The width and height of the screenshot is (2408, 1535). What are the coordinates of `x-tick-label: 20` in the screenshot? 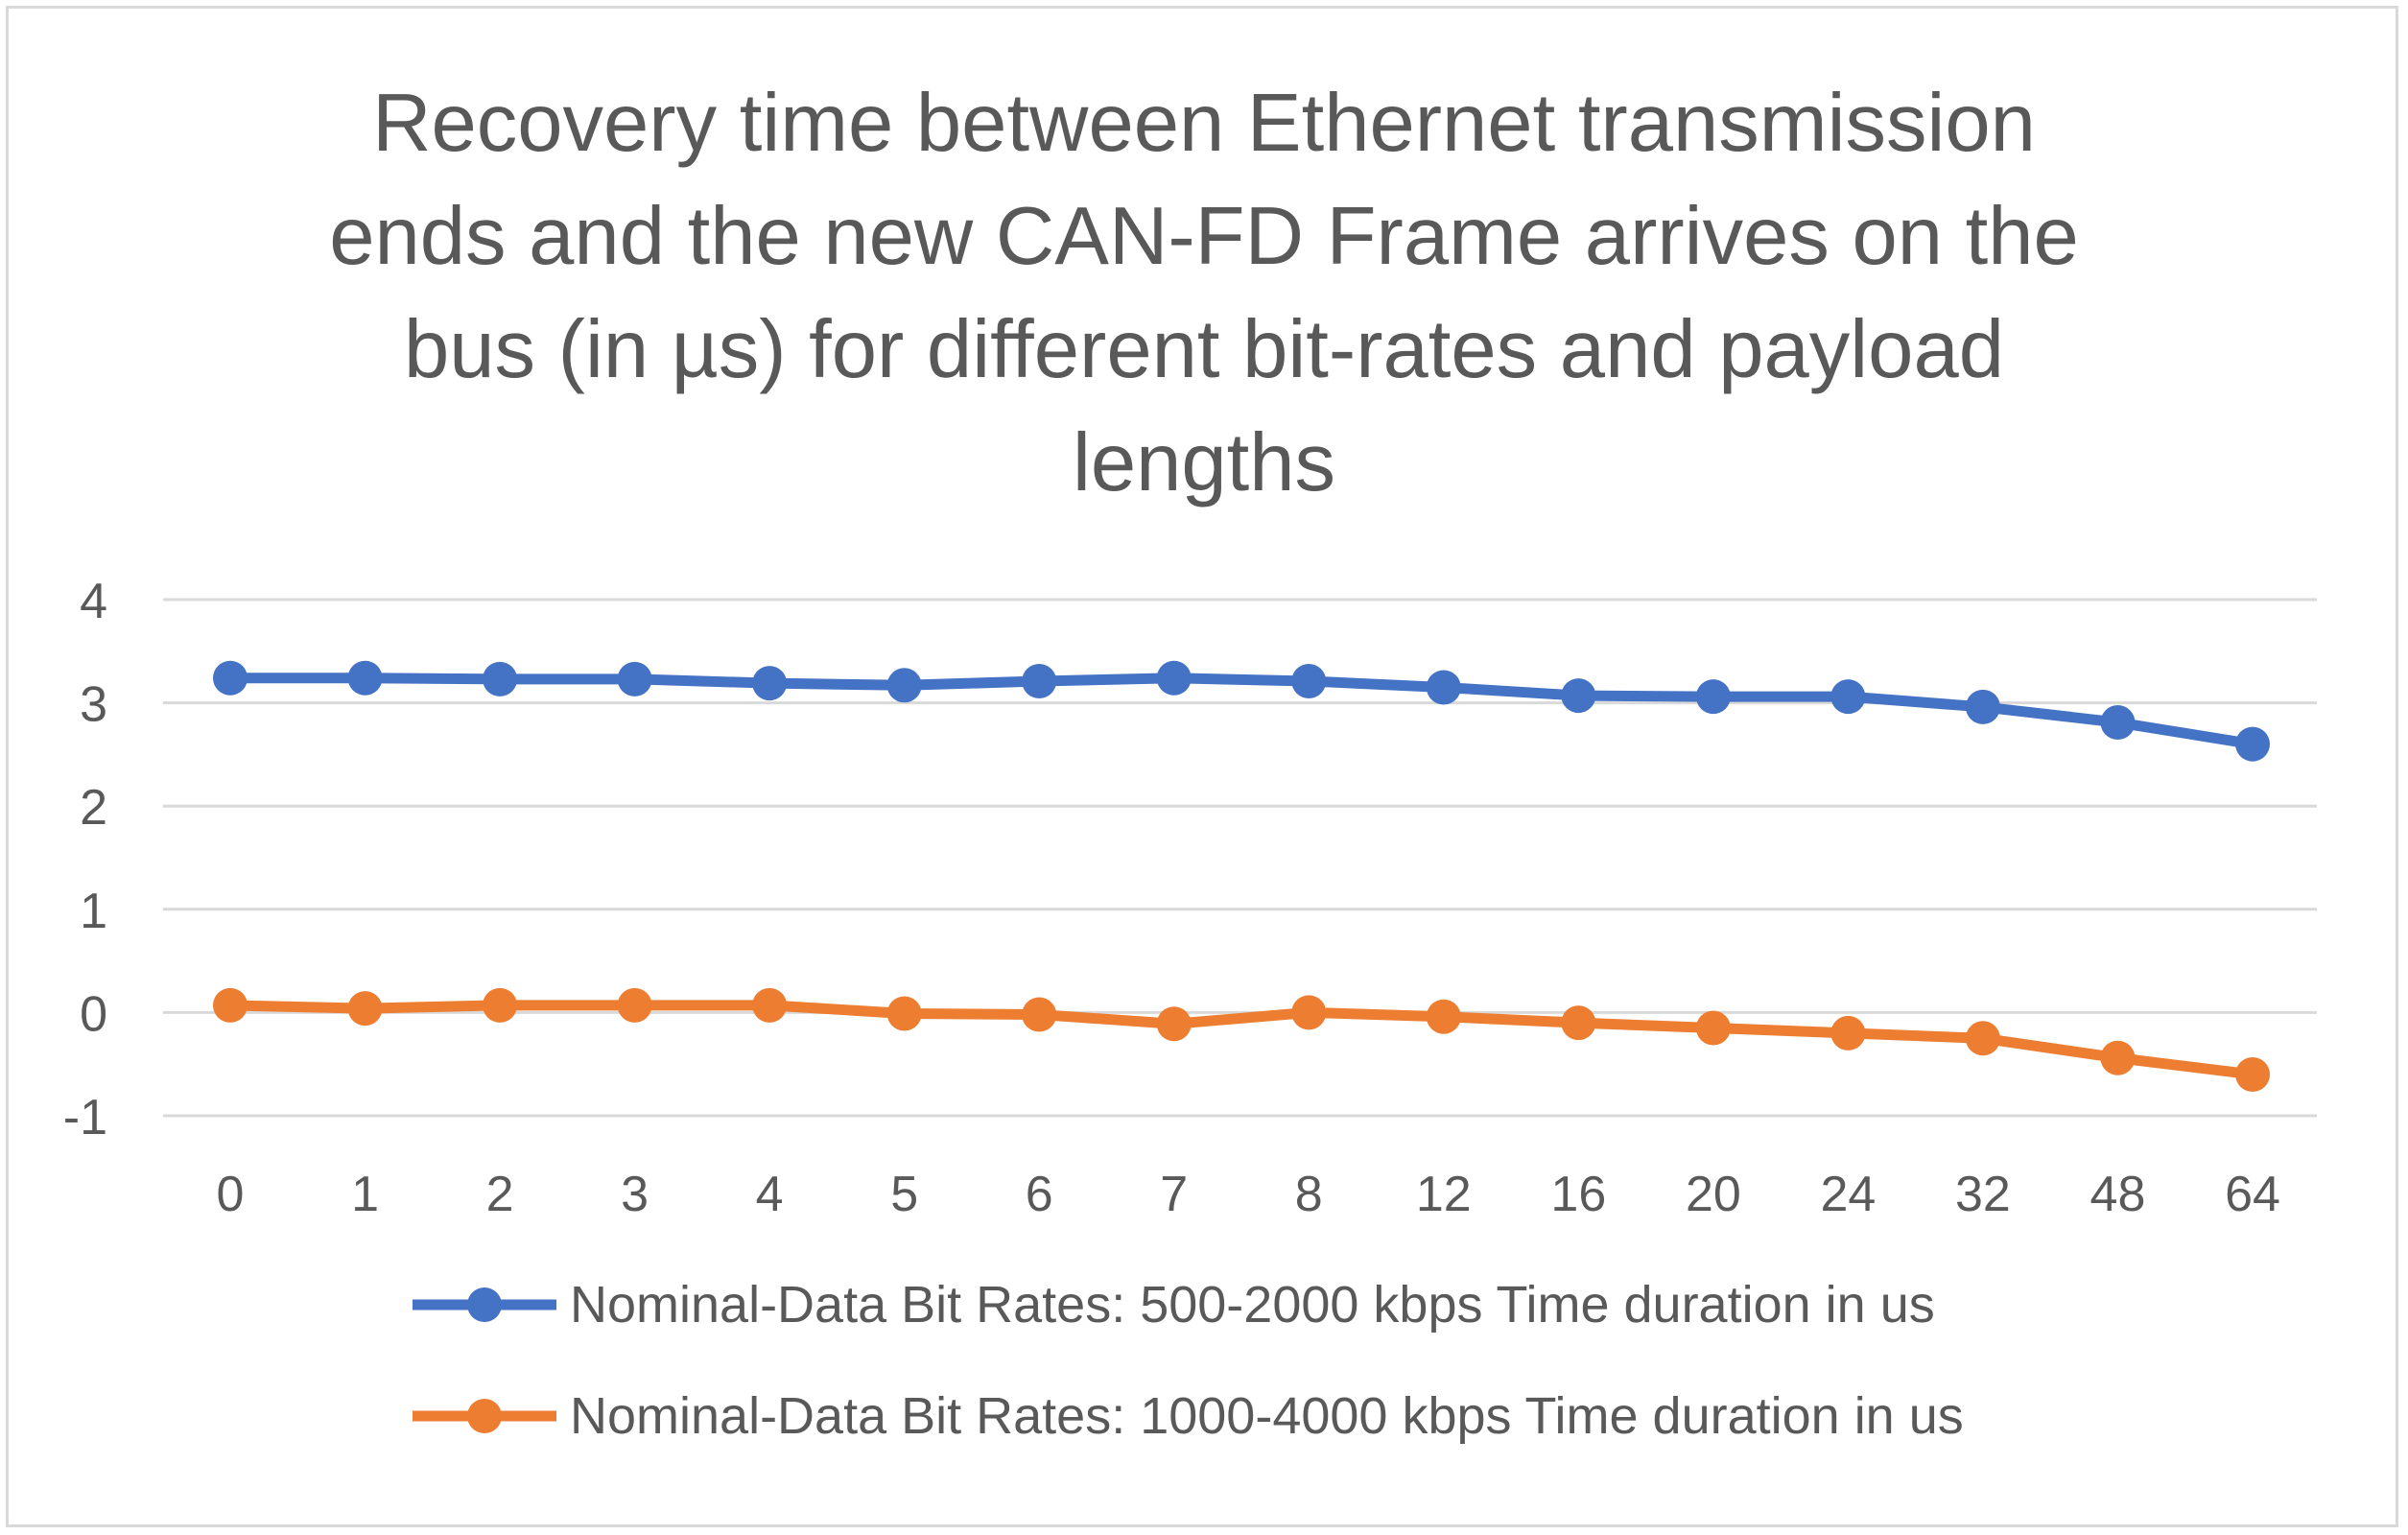 It's located at (1713, 1194).